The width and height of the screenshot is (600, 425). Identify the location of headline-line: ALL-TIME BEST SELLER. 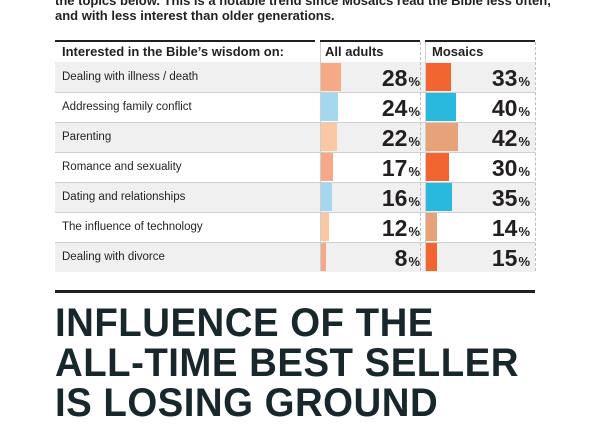
(287, 363).